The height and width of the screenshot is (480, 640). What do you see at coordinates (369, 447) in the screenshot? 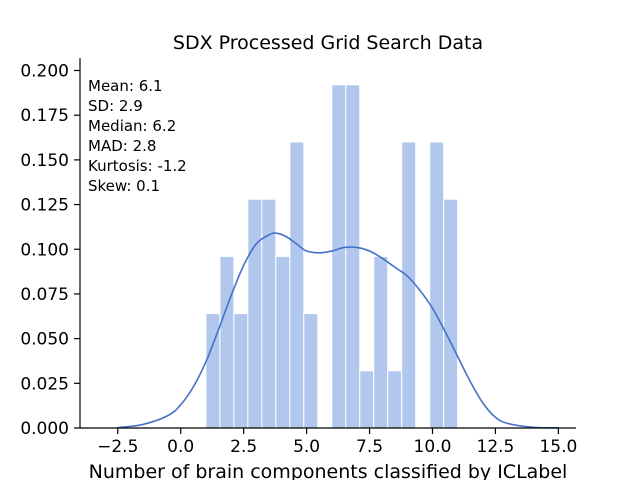
I see `x-tick-label: 7.5` at bounding box center [369, 447].